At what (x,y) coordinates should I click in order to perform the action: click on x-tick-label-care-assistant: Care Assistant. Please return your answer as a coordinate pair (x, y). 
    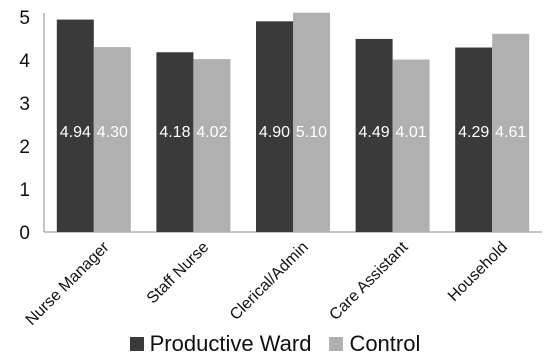
    Looking at the image, I should click on (368, 280).